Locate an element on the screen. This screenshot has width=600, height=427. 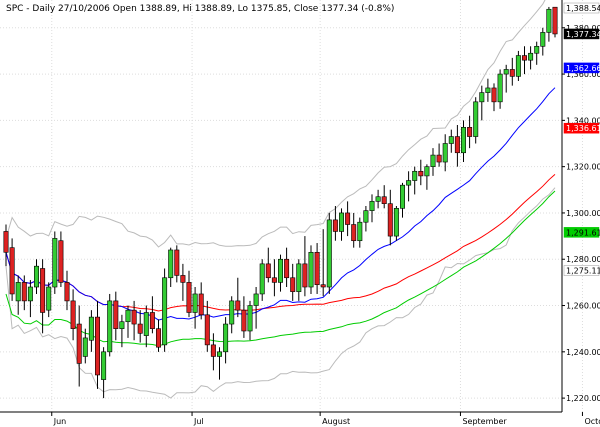
x-tick-label: Jun is located at coordinates (60, 421).